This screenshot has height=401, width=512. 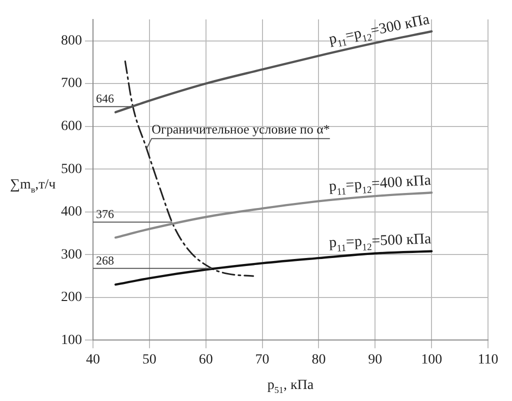 What do you see at coordinates (380, 185) in the screenshot?
I see `series-label: p11=p12=400 кПа` at bounding box center [380, 185].